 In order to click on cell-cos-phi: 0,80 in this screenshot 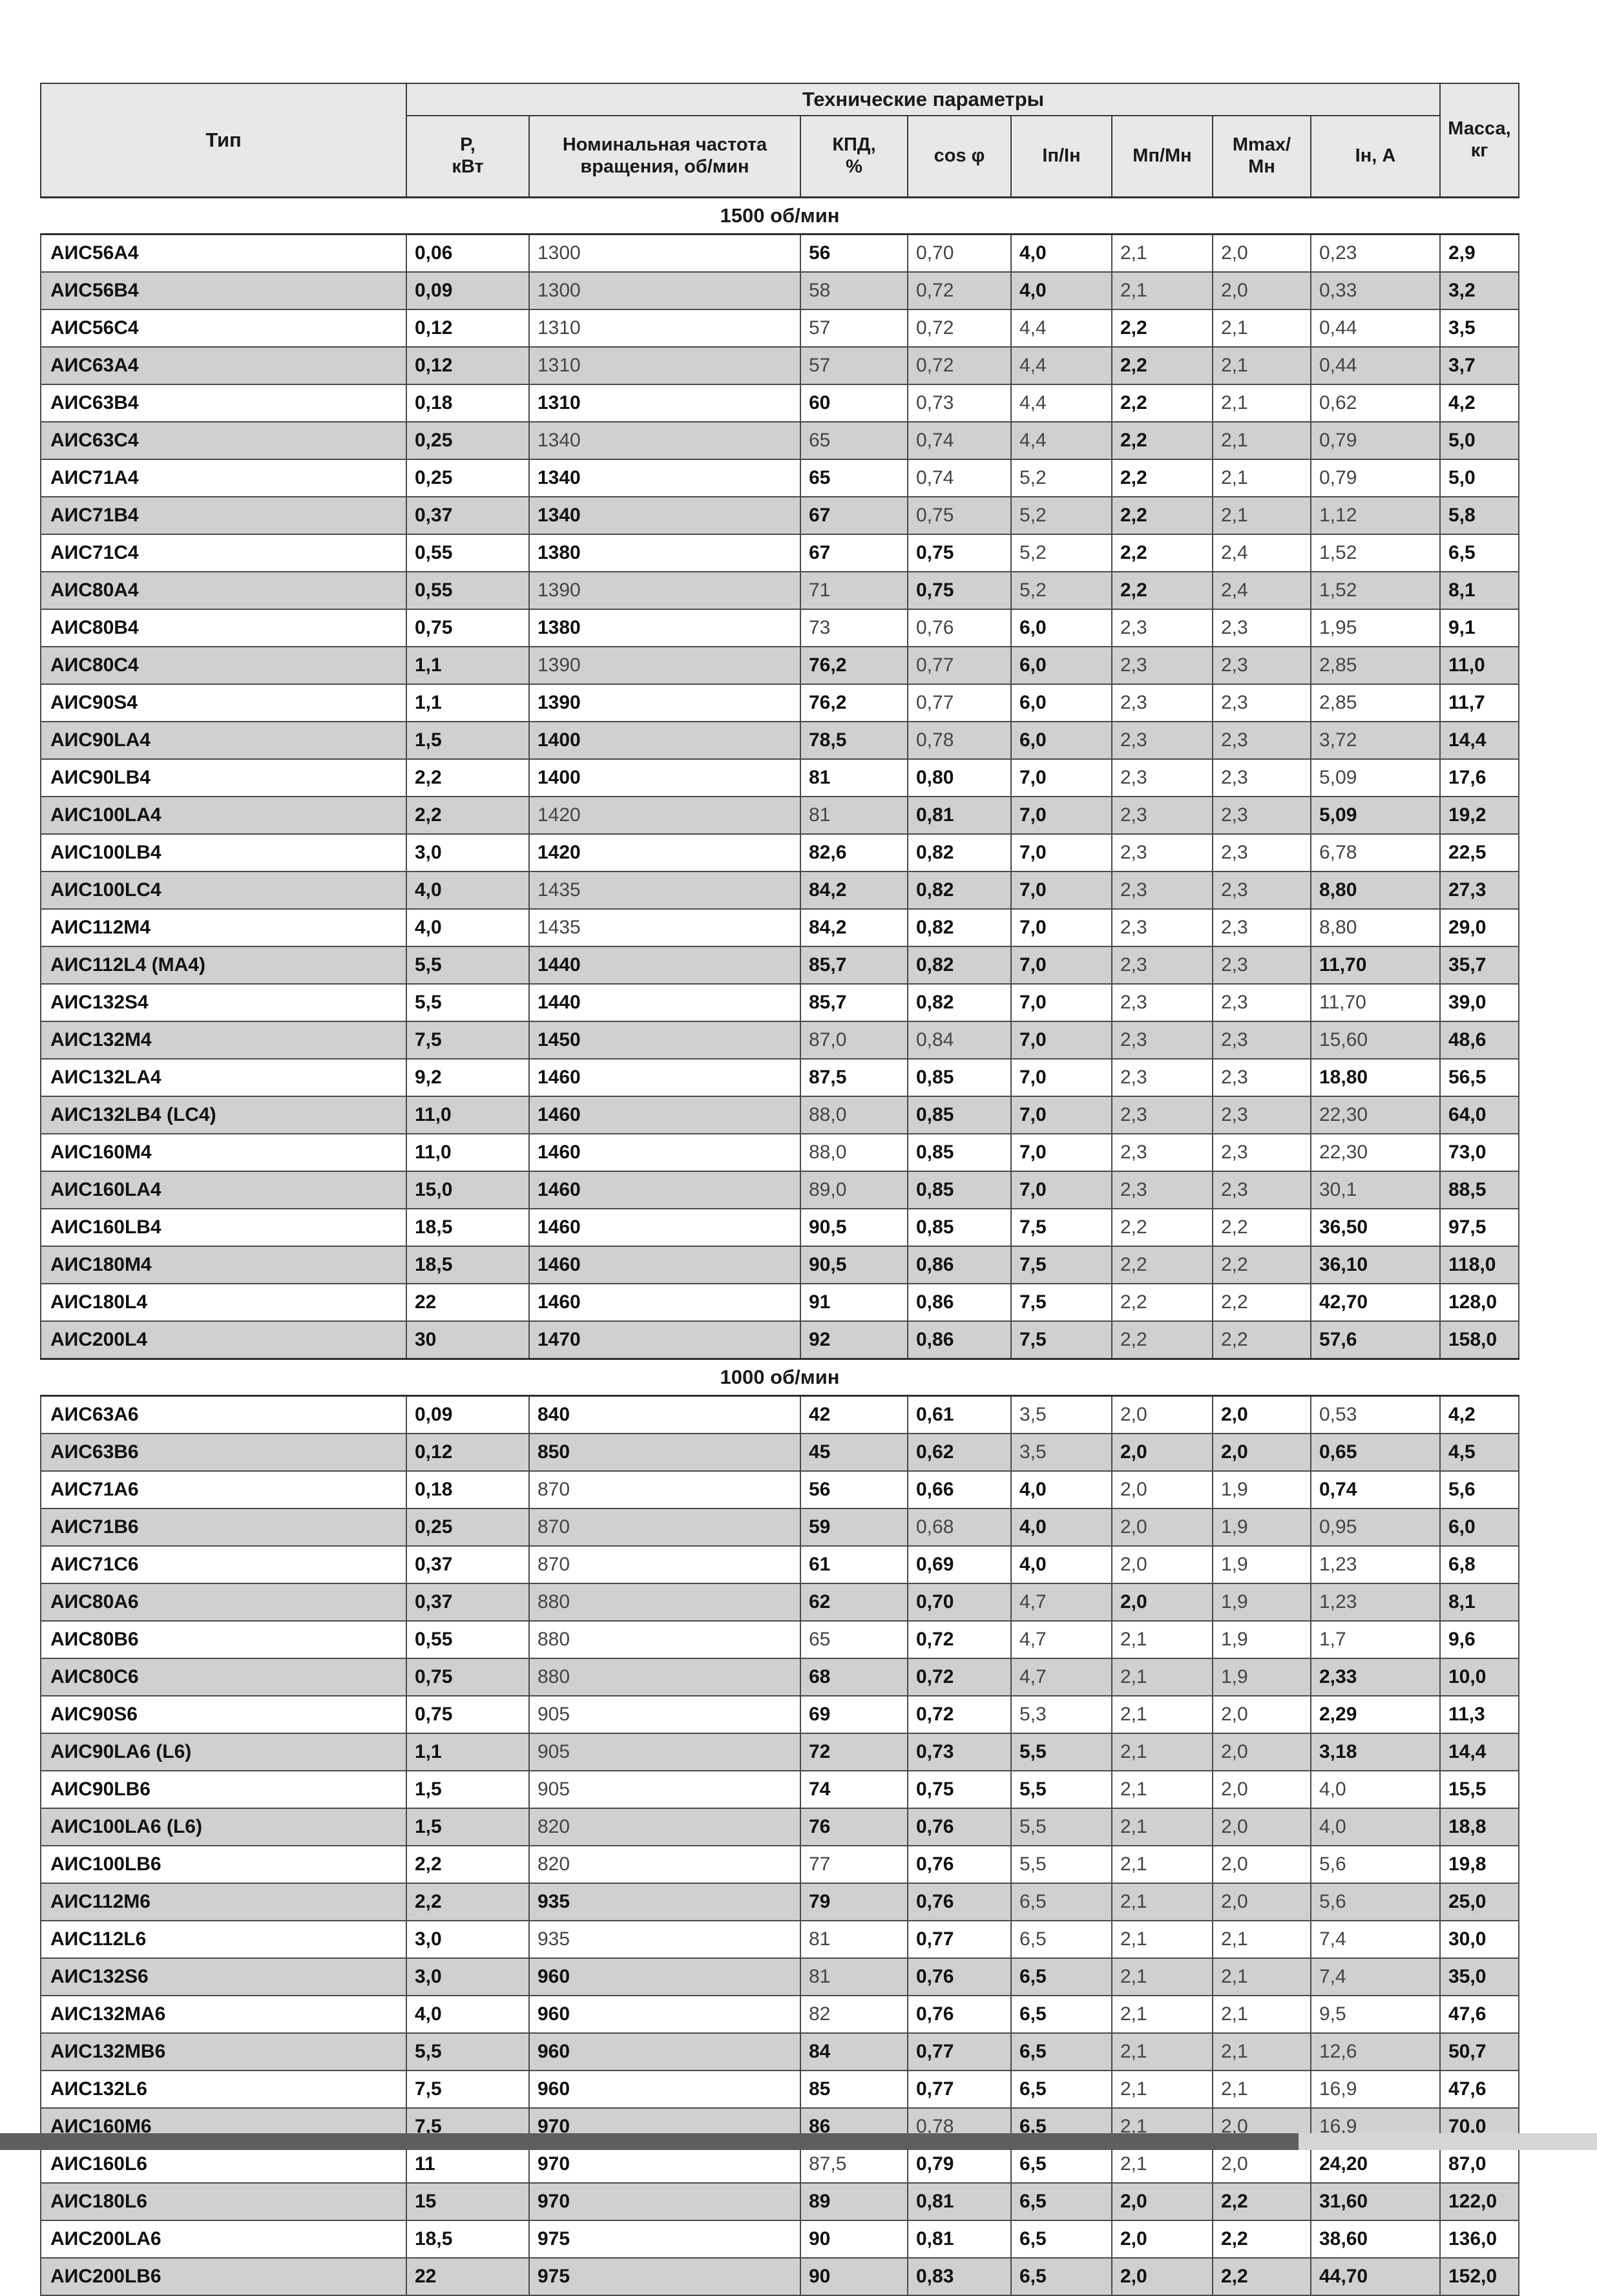, I will do `click(959, 777)`.